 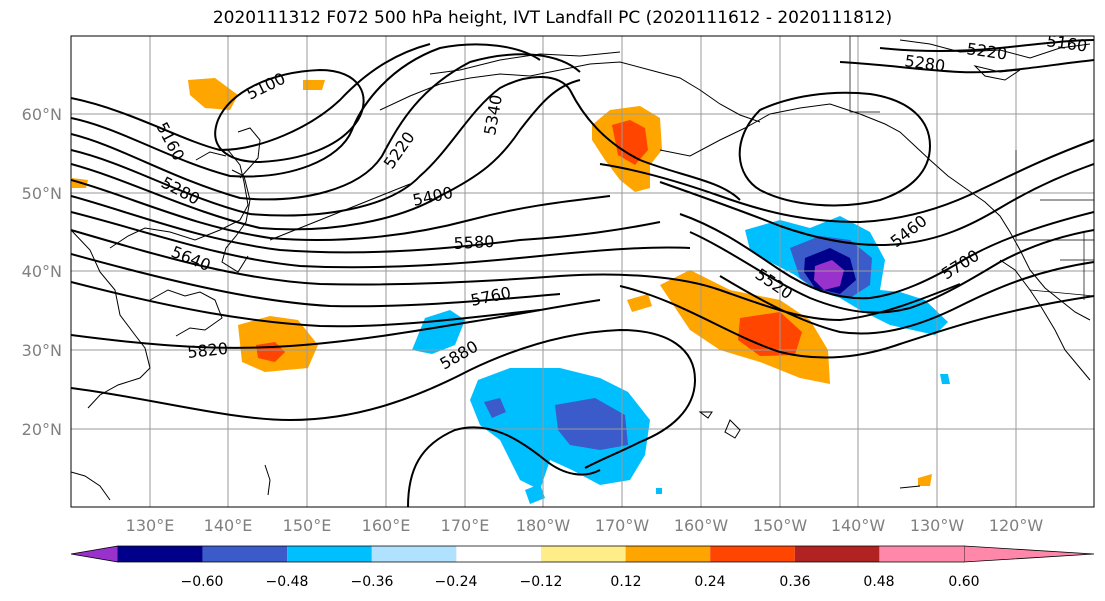 What do you see at coordinates (372, 582) in the screenshot?
I see `colorbar-tick-label: −0.36` at bounding box center [372, 582].